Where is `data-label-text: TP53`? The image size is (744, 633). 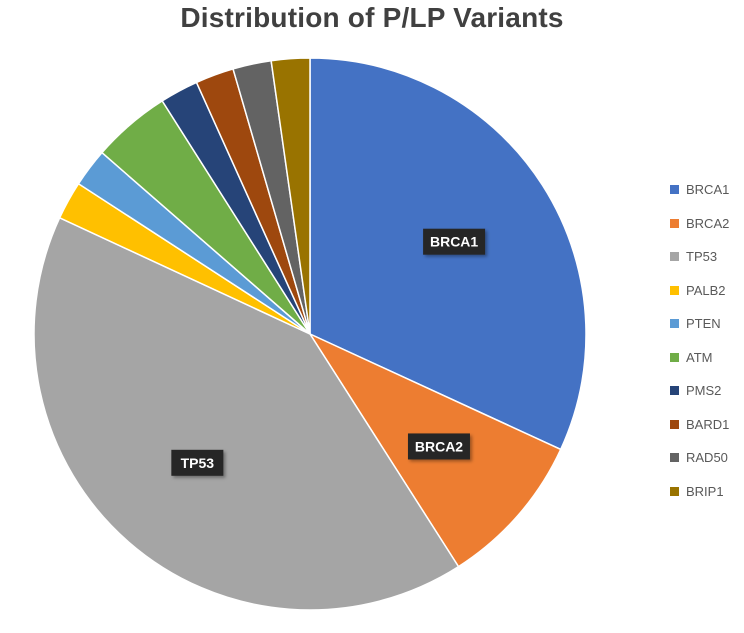 data-label-text: TP53 is located at coordinates (198, 463).